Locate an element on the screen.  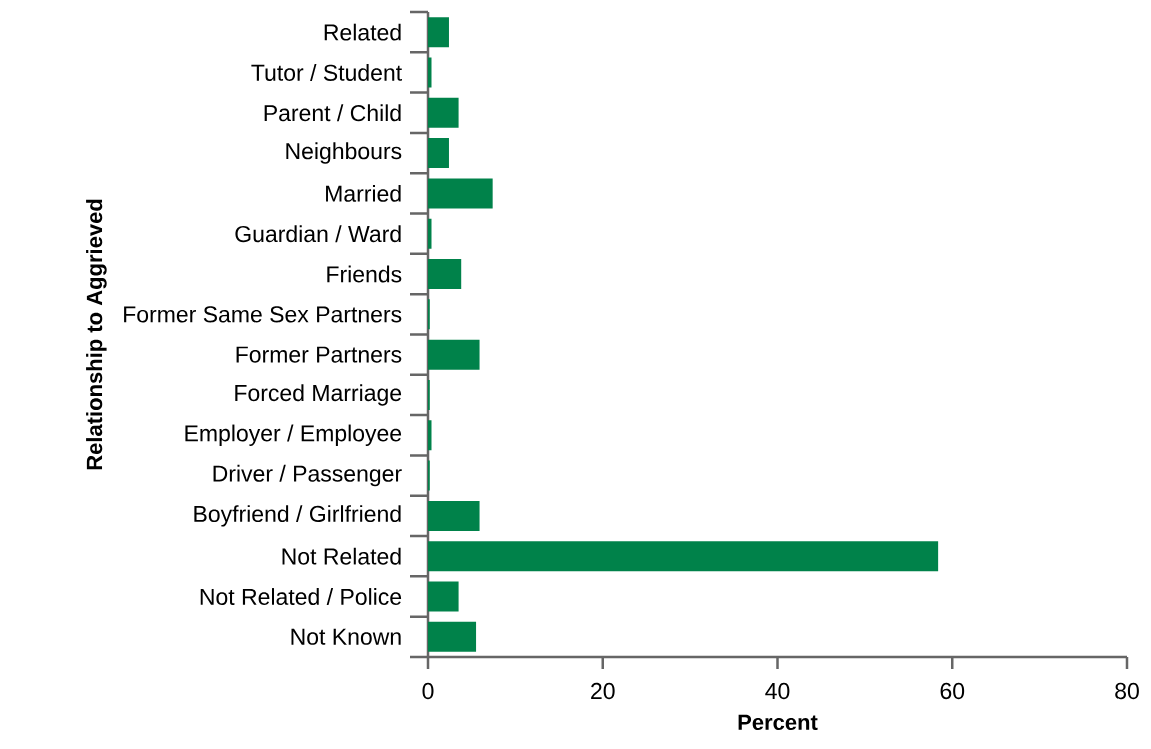
y-tick-label: Former Same Sex Partners is located at coordinates (263, 314).